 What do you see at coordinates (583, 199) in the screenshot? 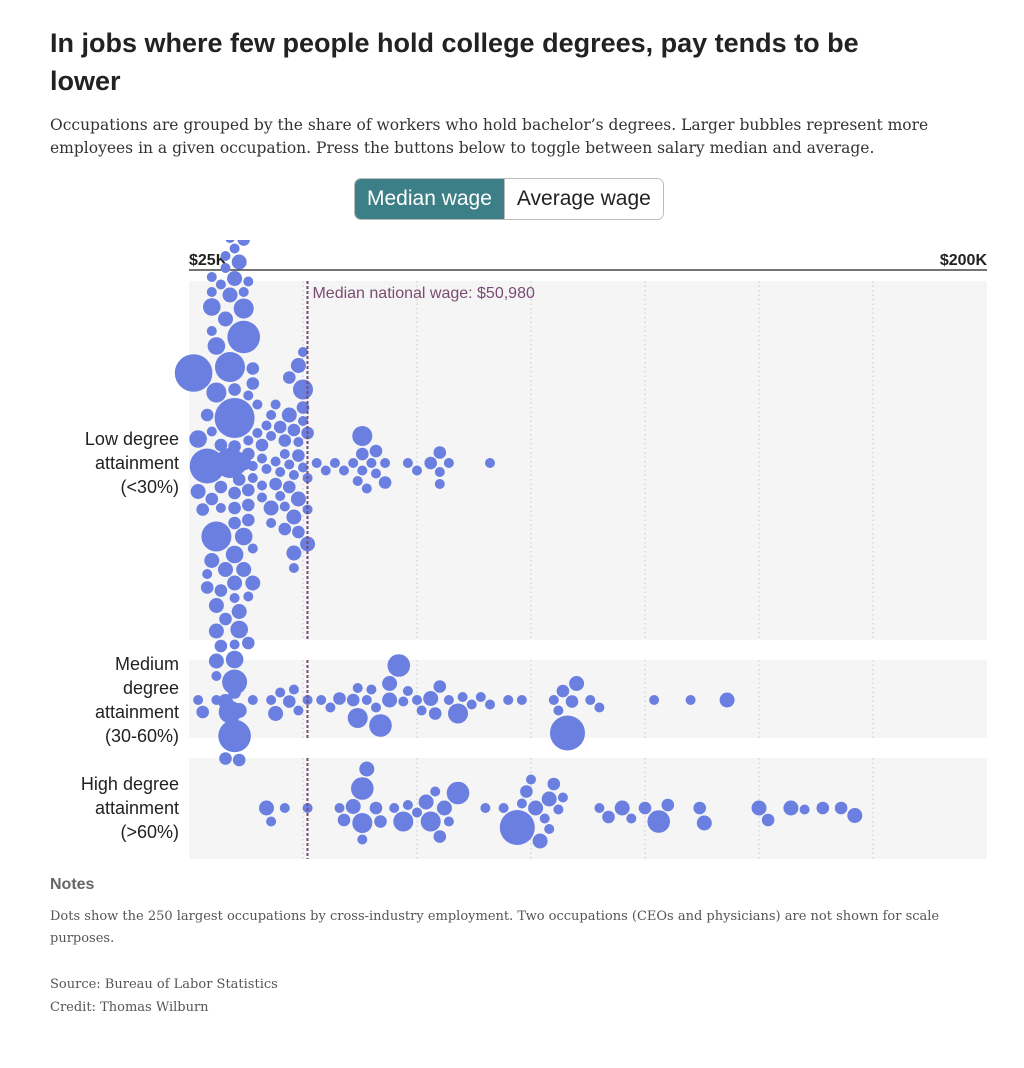
I see `average-wage-button: Average wage` at bounding box center [583, 199].